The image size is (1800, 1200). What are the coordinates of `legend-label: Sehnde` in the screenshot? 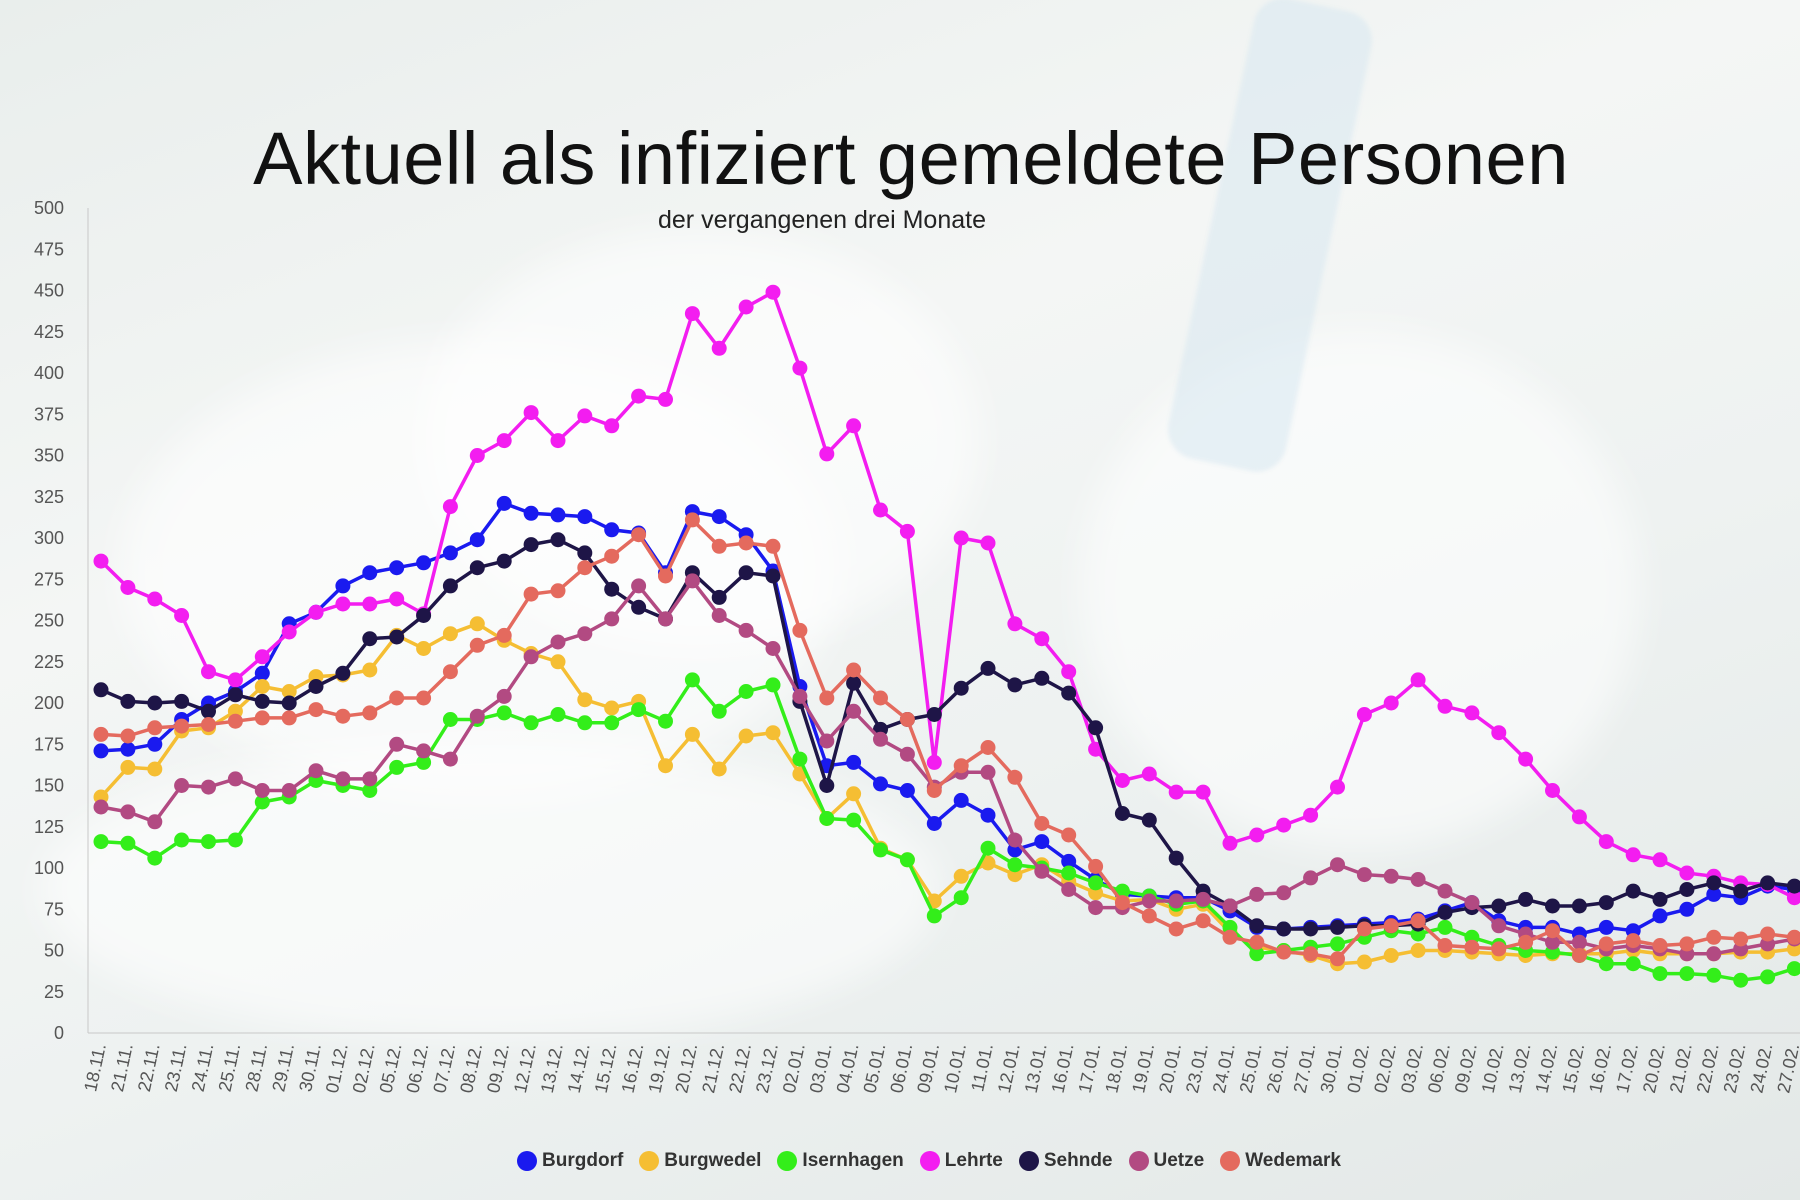 It's located at (1078, 1160).